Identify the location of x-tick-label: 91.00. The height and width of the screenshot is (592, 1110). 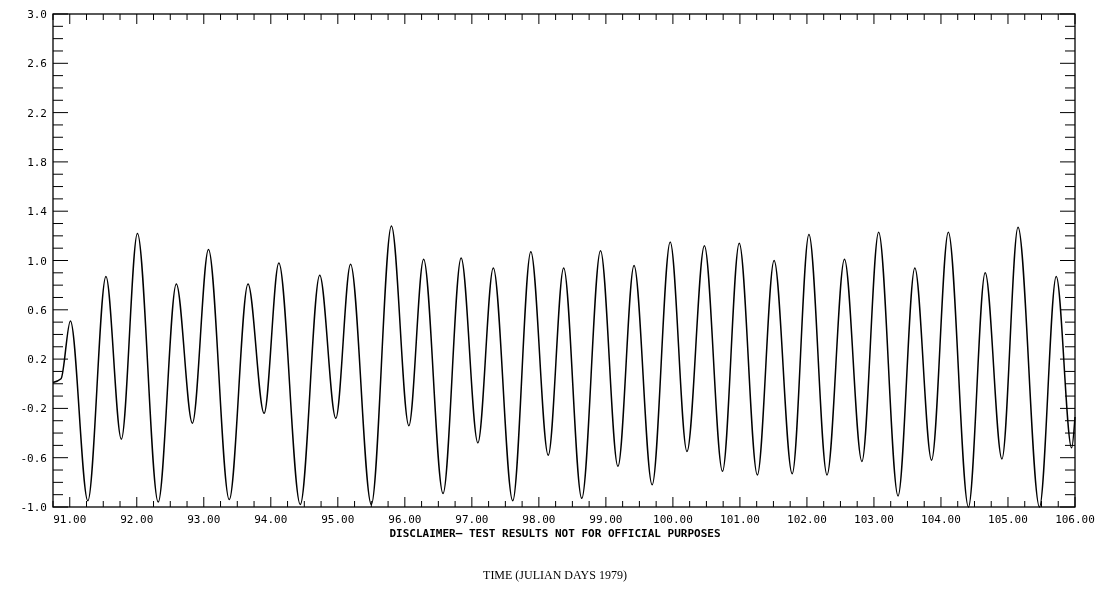
(70, 519).